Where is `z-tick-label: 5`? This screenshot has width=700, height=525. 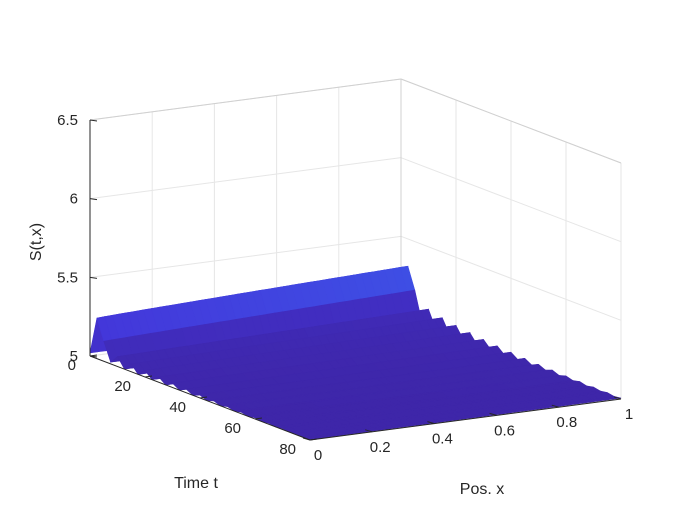 z-tick-label: 5 is located at coordinates (74, 356).